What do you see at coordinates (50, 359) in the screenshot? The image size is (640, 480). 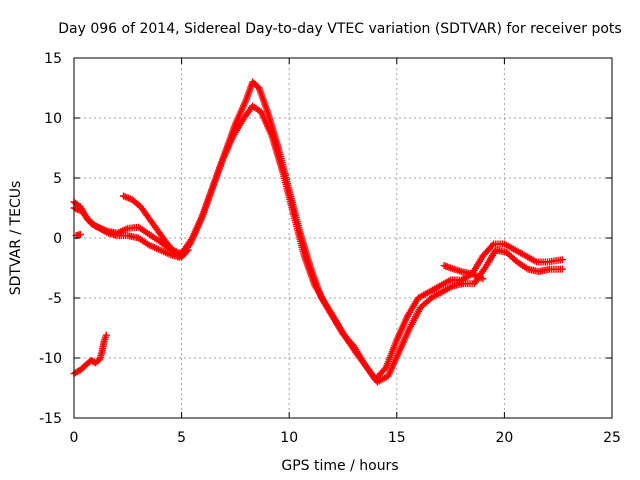 I see `y-tick-label: -10` at bounding box center [50, 359].